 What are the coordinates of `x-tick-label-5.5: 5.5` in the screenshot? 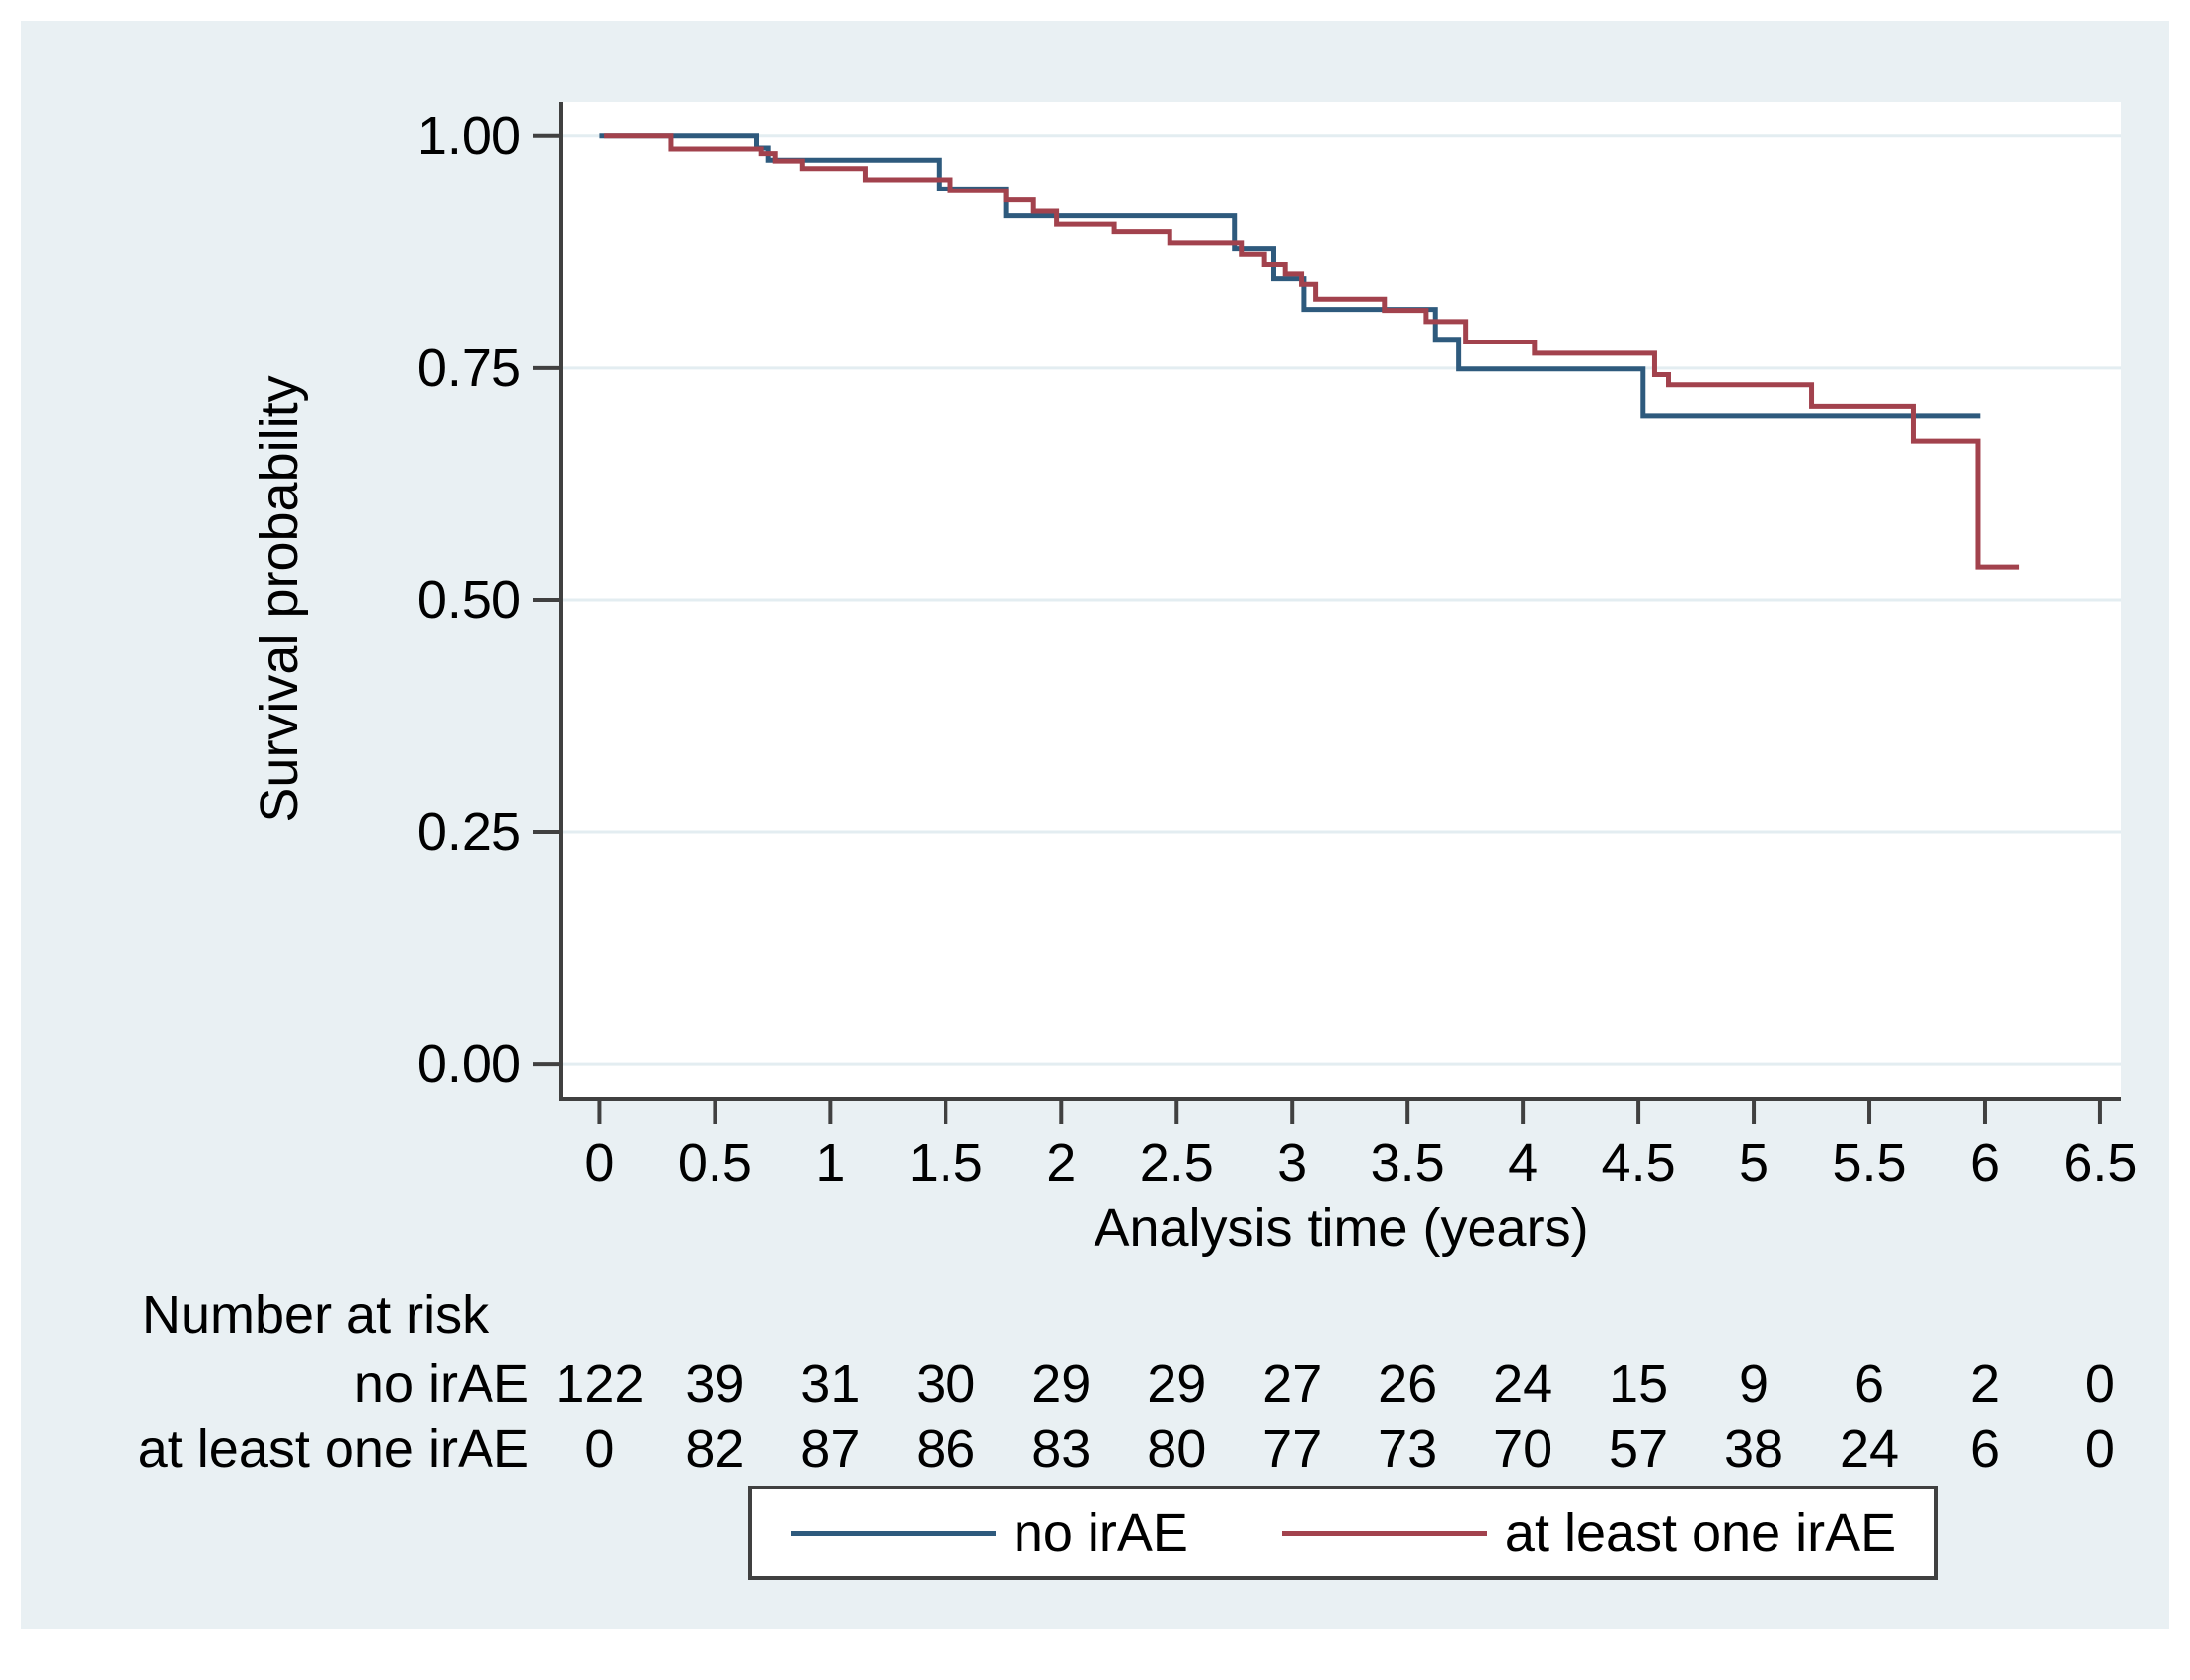 It's located at (1870, 1162).